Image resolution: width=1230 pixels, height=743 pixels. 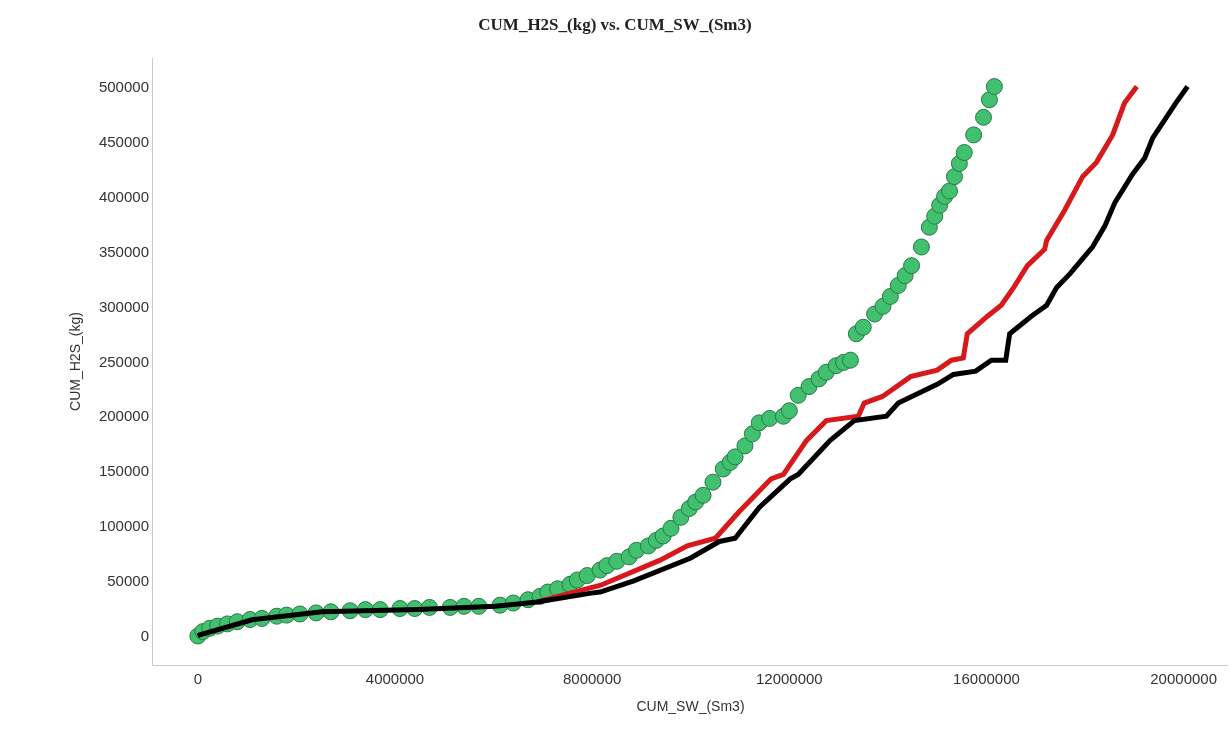 What do you see at coordinates (123, 526) in the screenshot?
I see `y-tick-label: 100000` at bounding box center [123, 526].